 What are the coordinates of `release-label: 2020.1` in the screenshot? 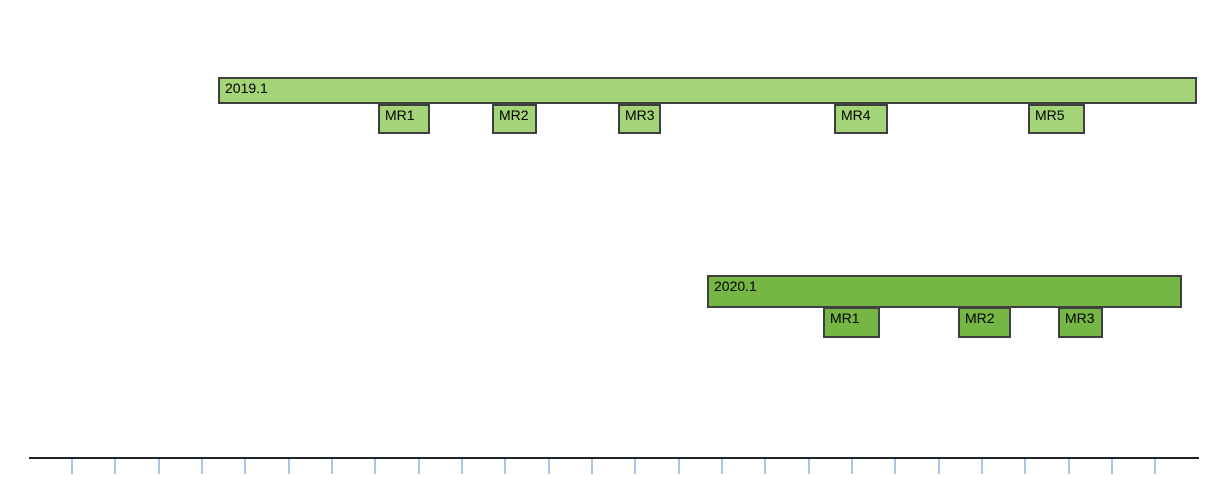 It's located at (735, 286).